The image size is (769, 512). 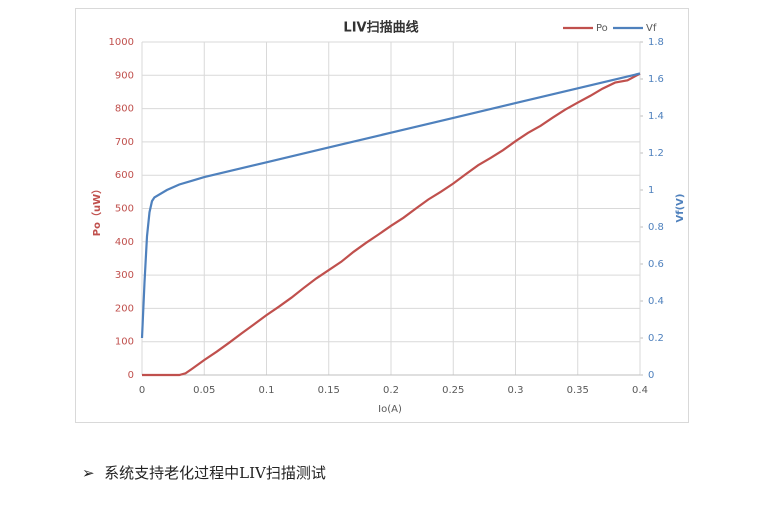 I want to click on y2-tick-label: 0.2, so click(x=656, y=338).